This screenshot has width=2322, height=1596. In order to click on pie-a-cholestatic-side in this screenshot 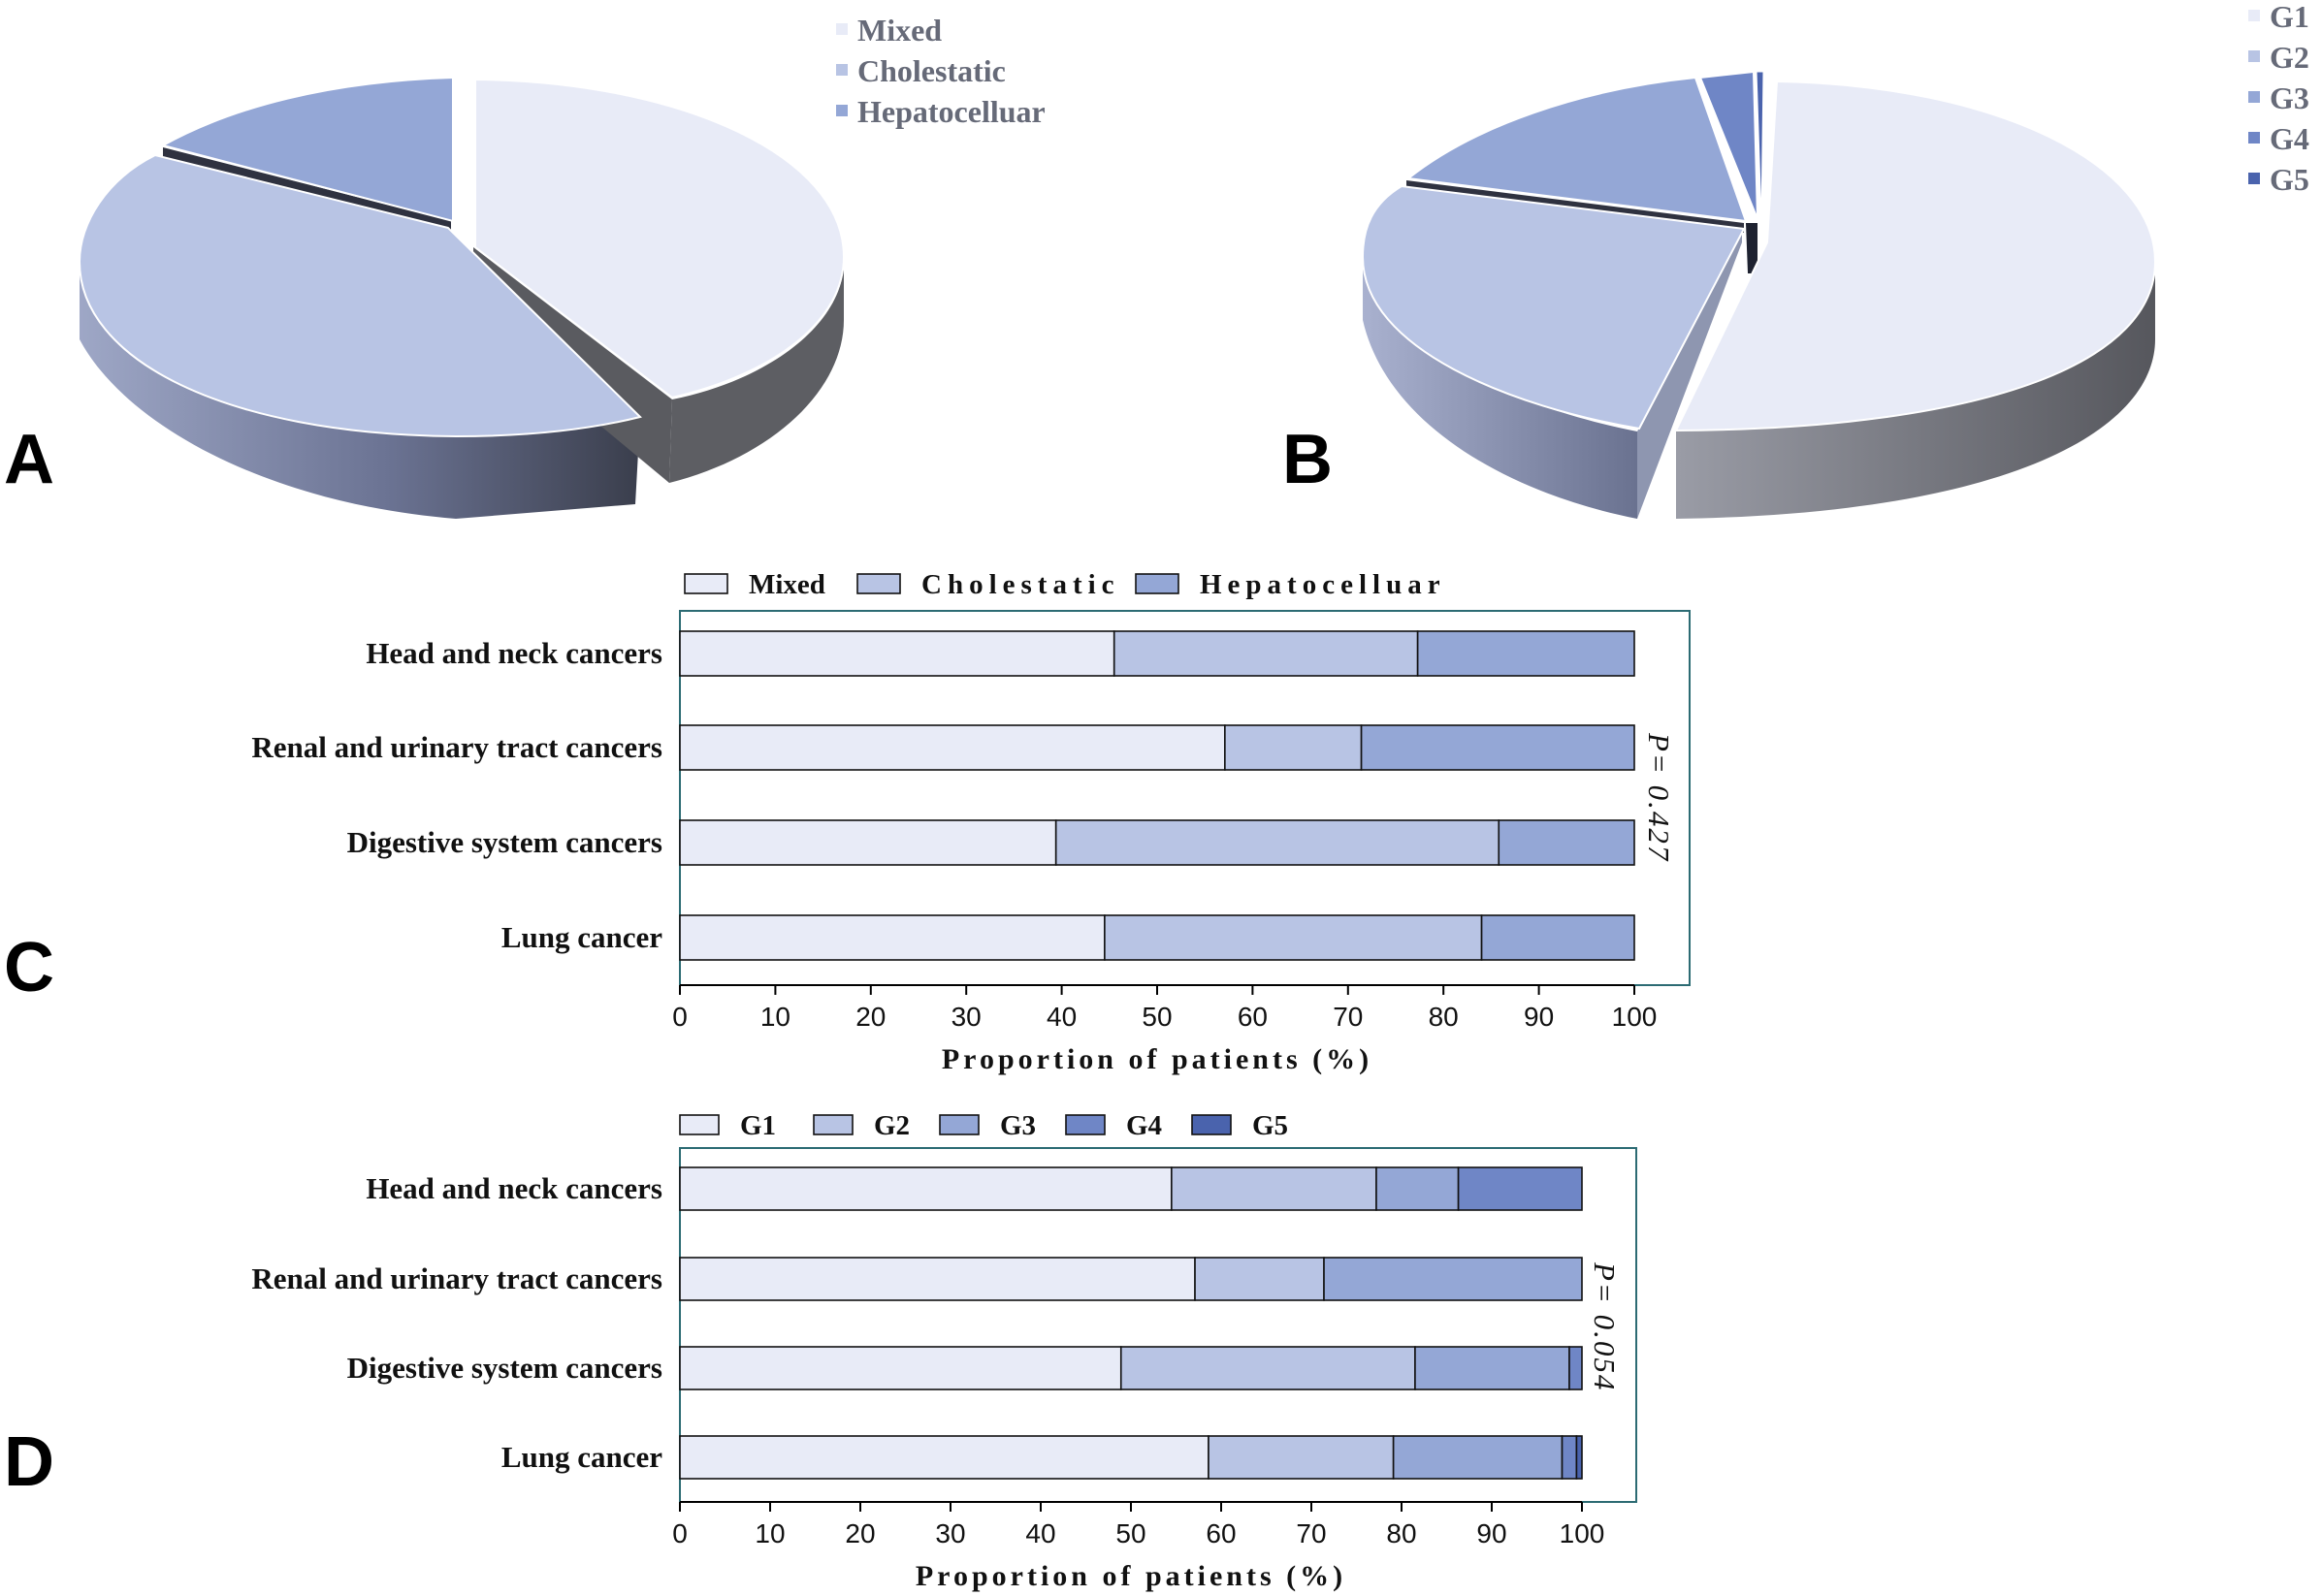, I will do `click(360, 390)`.